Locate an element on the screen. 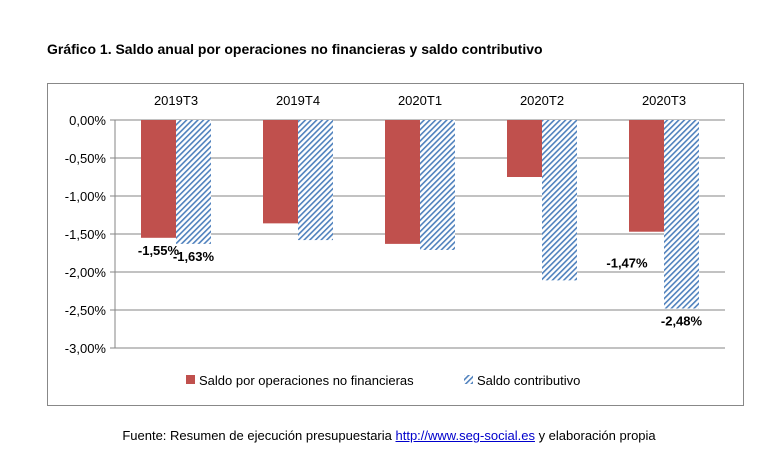  category-label: 2019T4 is located at coordinates (298, 100).